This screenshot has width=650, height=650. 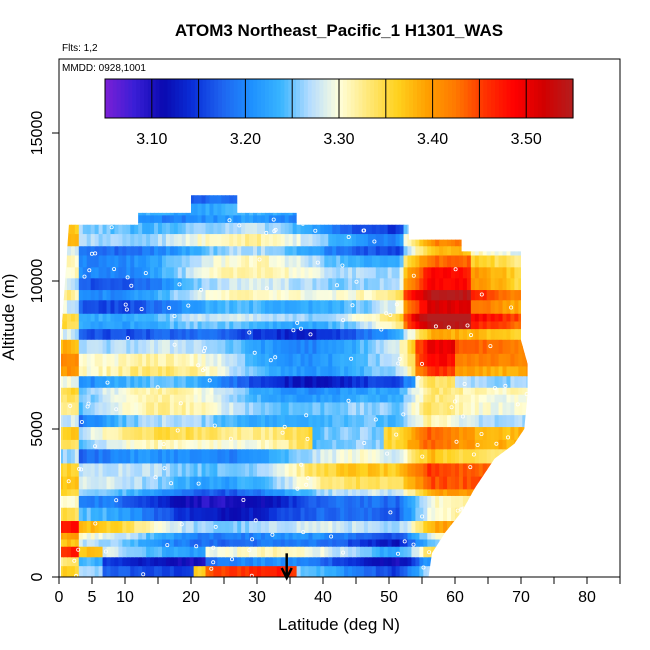 What do you see at coordinates (521, 597) in the screenshot?
I see `x-tick-label: 70` at bounding box center [521, 597].